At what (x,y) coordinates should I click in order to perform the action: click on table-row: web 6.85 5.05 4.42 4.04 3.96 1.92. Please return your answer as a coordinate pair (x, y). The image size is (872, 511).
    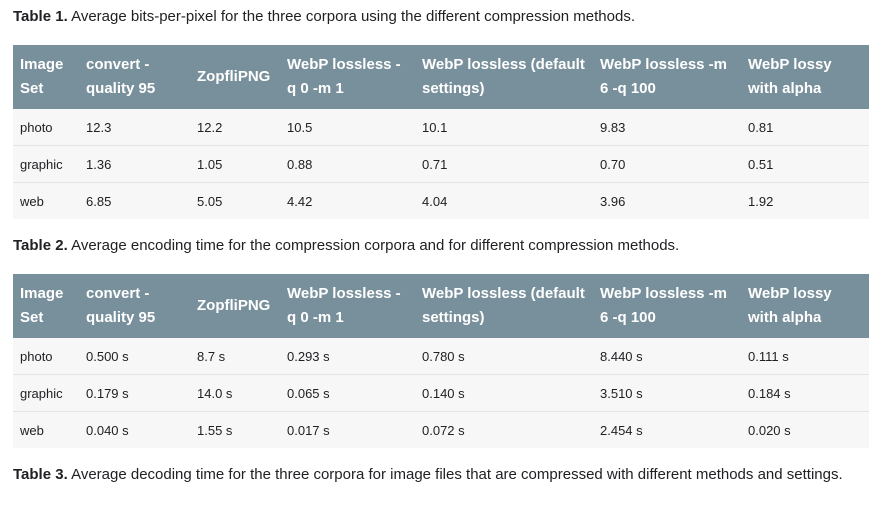
    Looking at the image, I should click on (441, 200).